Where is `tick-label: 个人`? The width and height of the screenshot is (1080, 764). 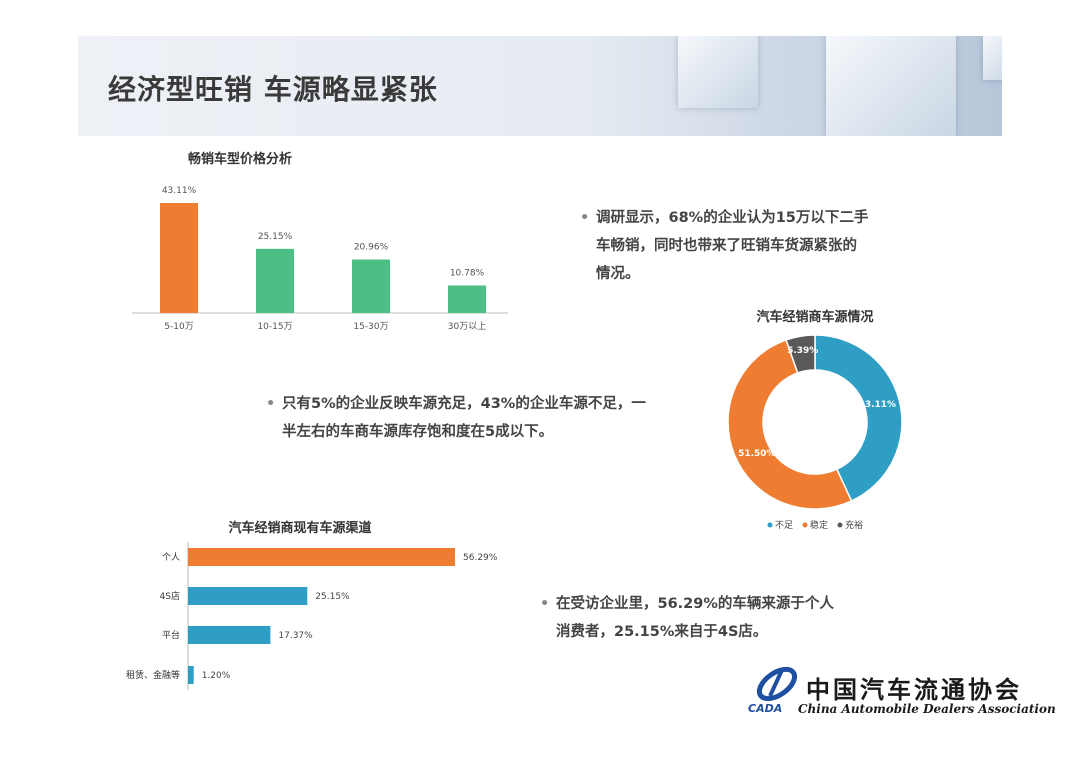
tick-label: 个人 is located at coordinates (171, 557).